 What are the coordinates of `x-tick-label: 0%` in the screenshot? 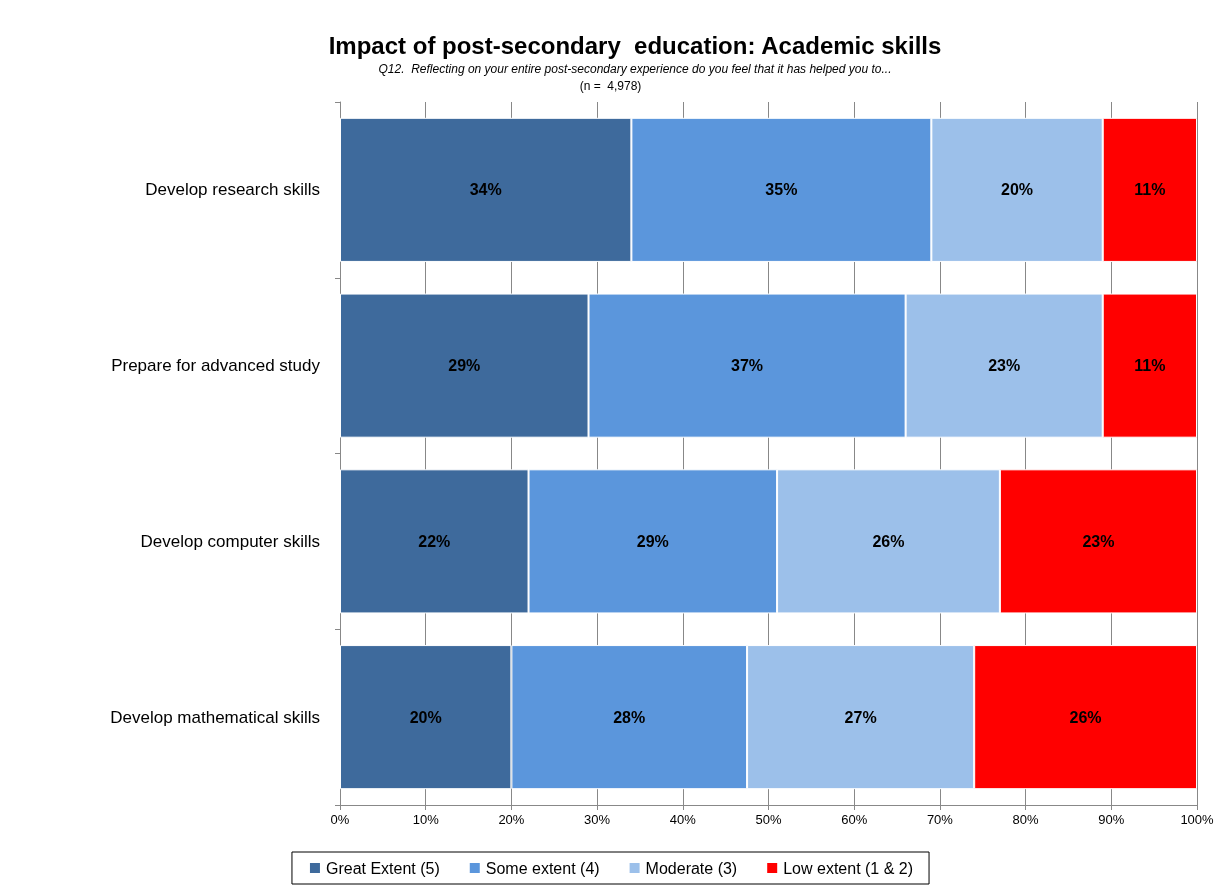 It's located at (340, 819).